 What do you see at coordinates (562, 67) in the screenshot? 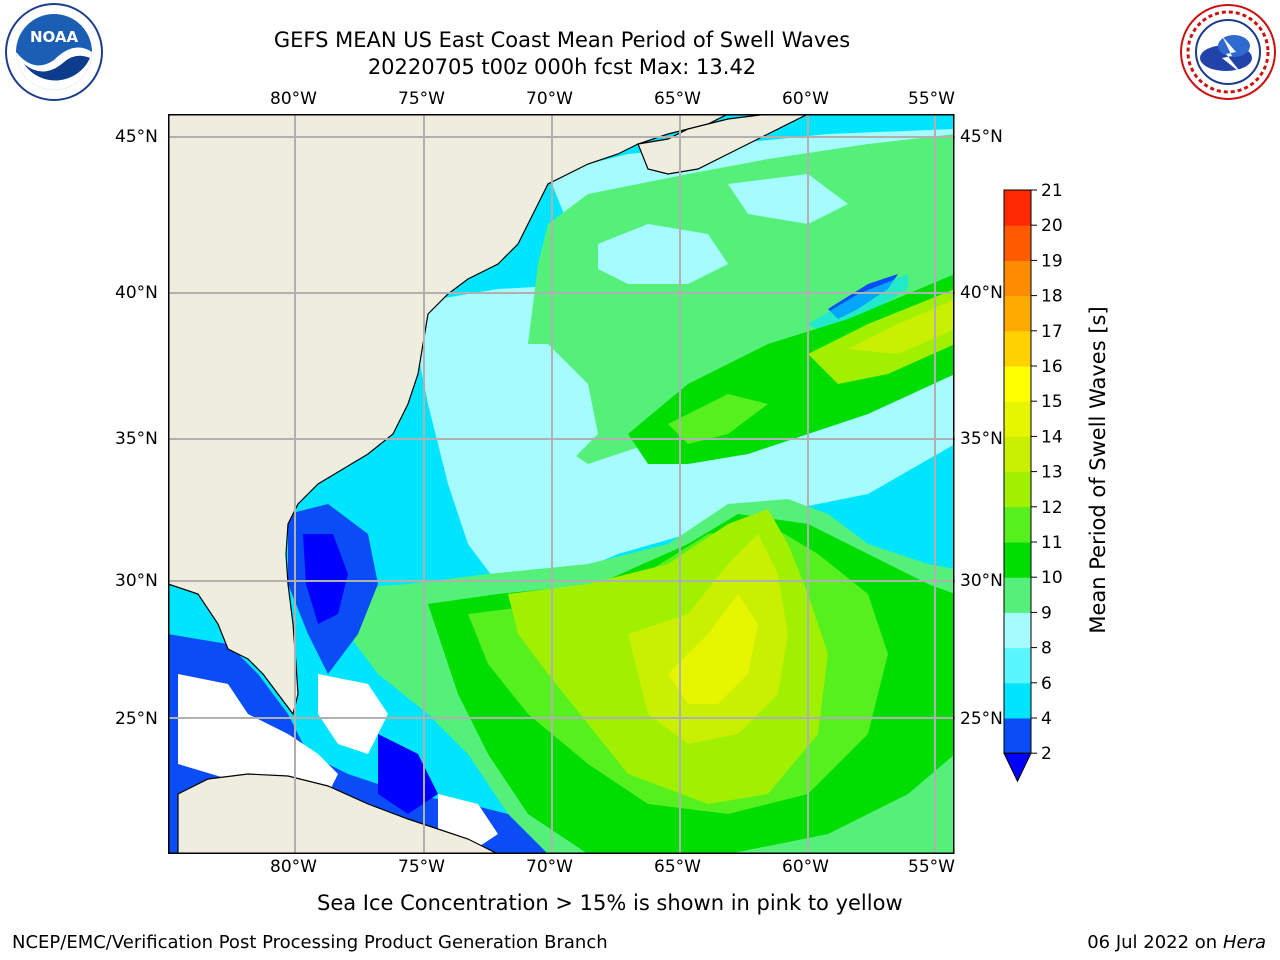
I see `chart-subtitle: 20220705 t00z 000h fcst Max: 13.42` at bounding box center [562, 67].